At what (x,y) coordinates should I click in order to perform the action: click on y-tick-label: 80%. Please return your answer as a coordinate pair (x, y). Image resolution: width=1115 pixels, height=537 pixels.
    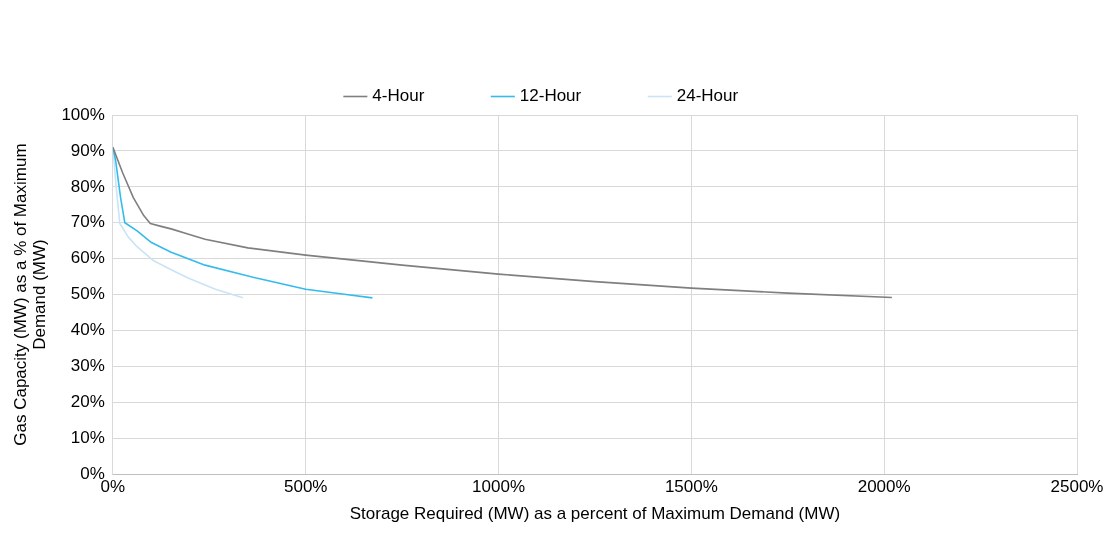
    Looking at the image, I should click on (87, 186).